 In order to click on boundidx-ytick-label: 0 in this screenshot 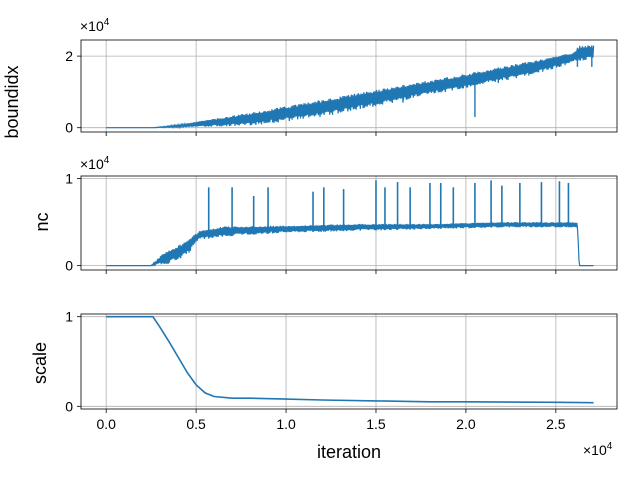, I will do `click(69, 128)`.